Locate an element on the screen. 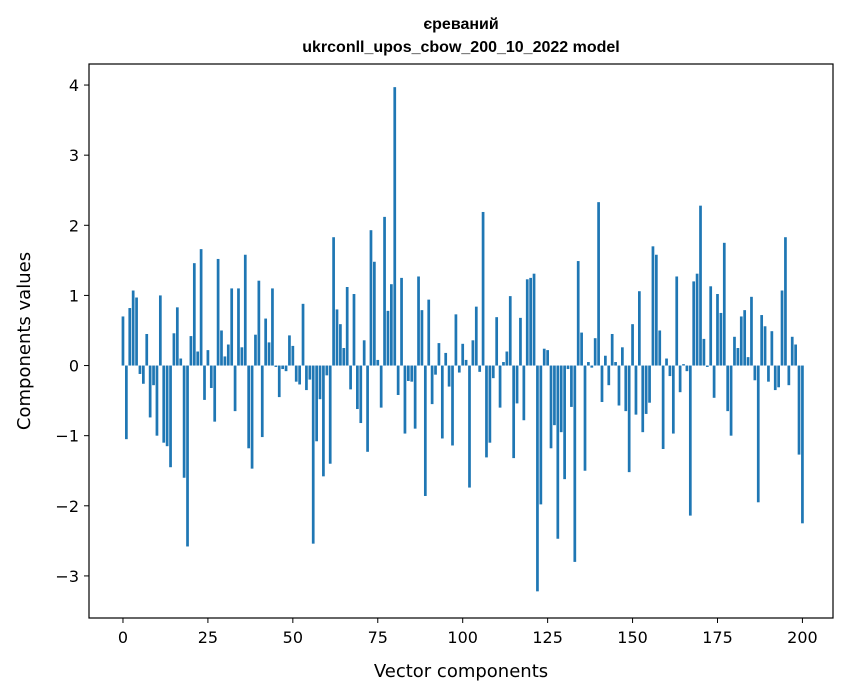 This screenshot has width=847, height=696. y-axis-ticks: −3 −2 −1 0 1 2 3 4 is located at coordinates (72, 331).